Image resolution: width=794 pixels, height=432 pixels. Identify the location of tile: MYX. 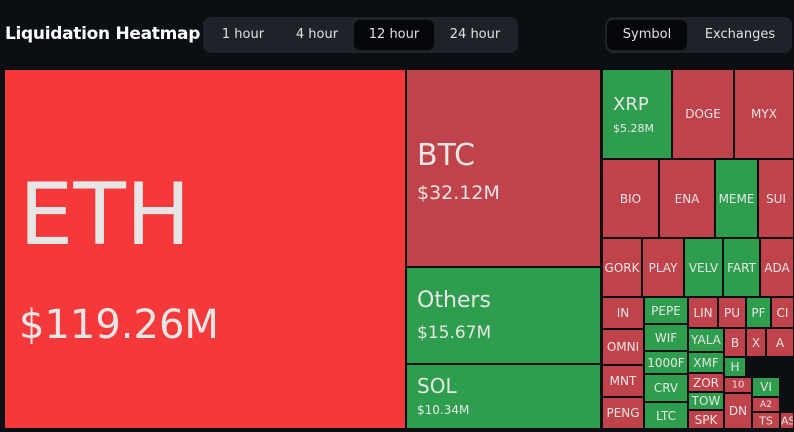
(764, 114).